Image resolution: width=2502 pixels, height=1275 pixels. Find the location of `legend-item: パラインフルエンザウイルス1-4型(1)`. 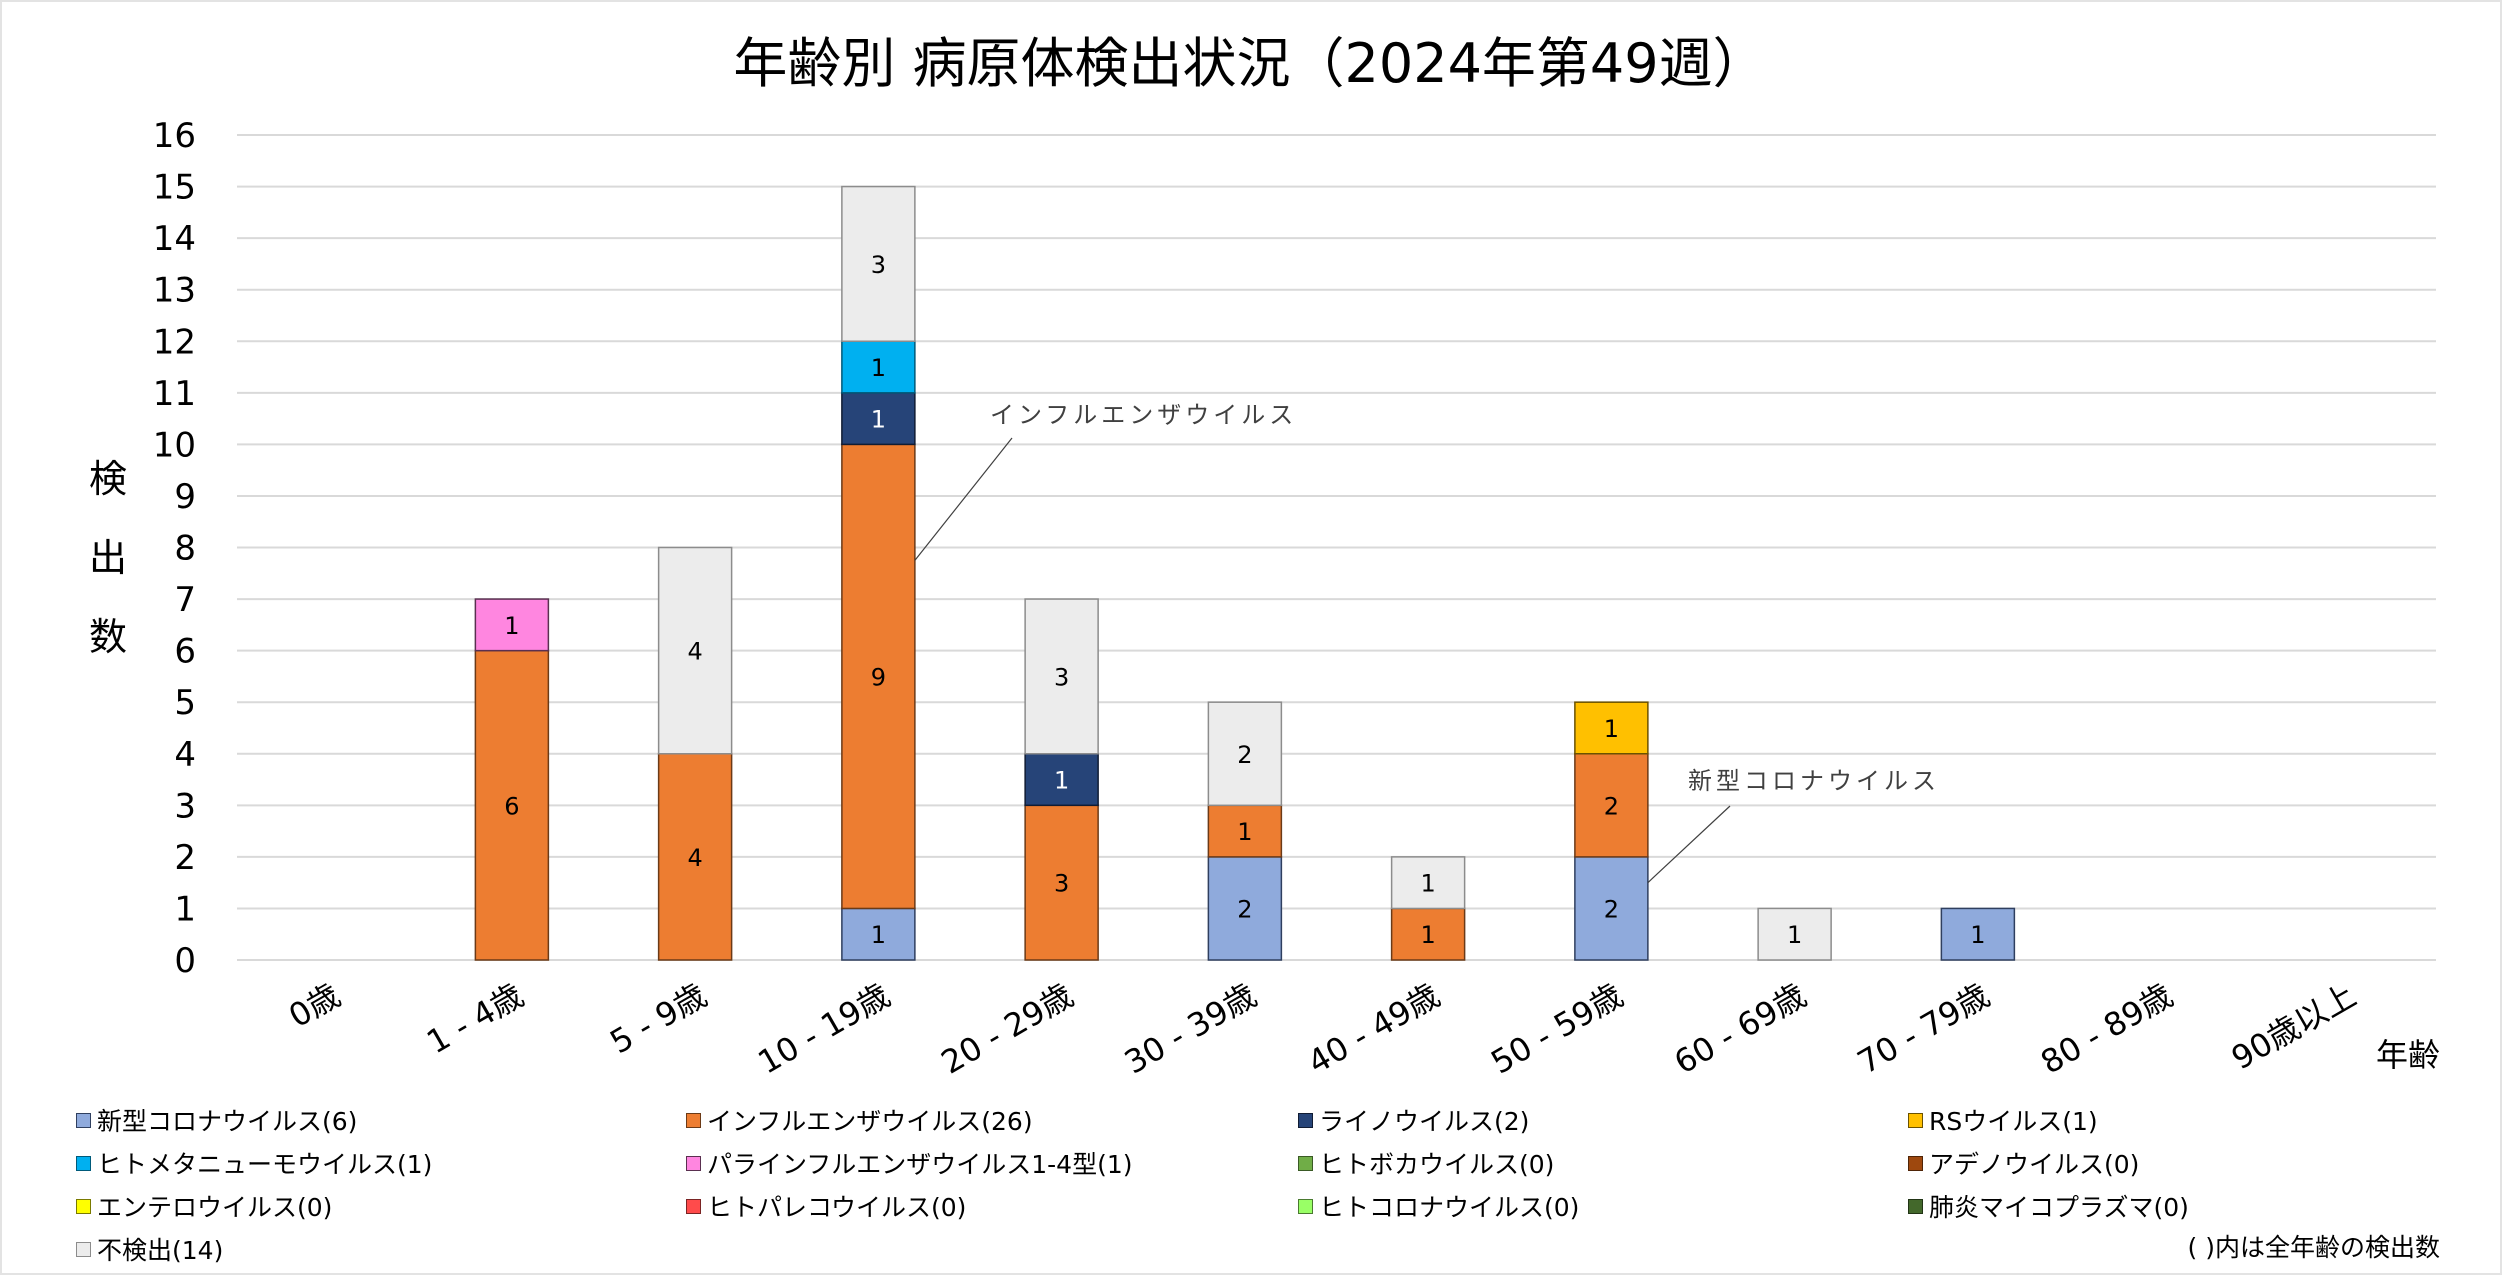

legend-item: パラインフルエンザウイルス1-4型(1) is located at coordinates (909, 1163).